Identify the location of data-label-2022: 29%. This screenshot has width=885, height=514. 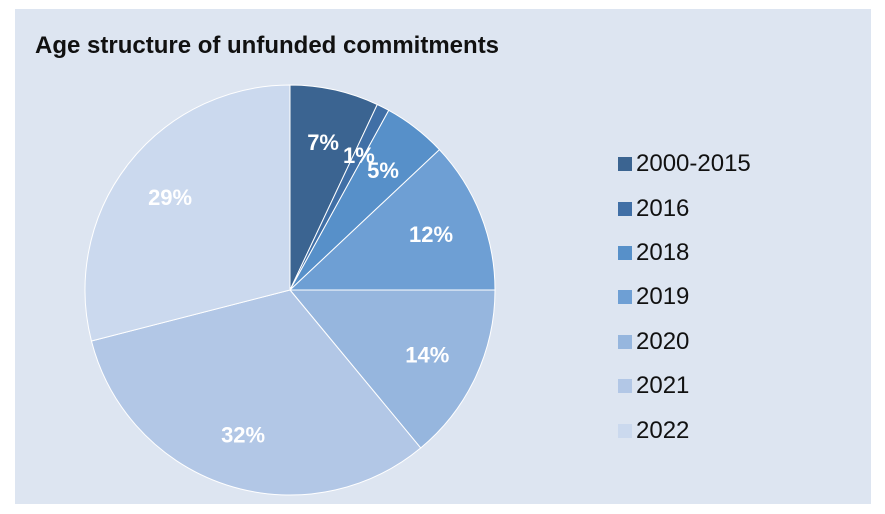
(170, 197).